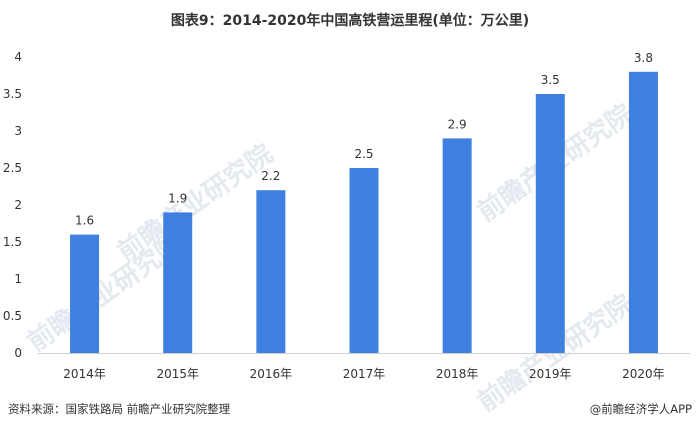 The width and height of the screenshot is (700, 427). I want to click on x-tick-label: 2017年, so click(364, 374).